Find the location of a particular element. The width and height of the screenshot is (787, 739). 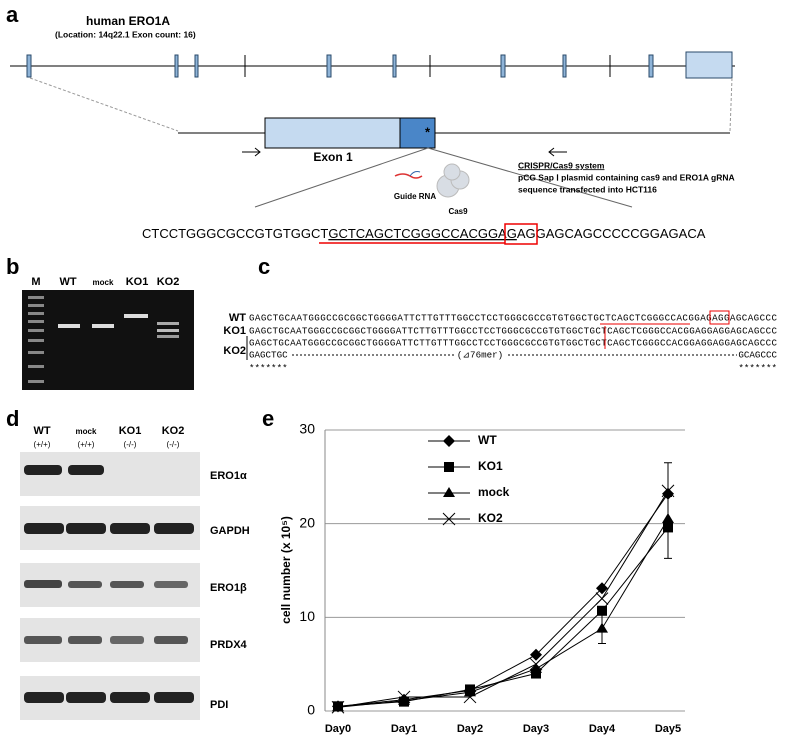

protein-label: ERO1β is located at coordinates (228, 588).